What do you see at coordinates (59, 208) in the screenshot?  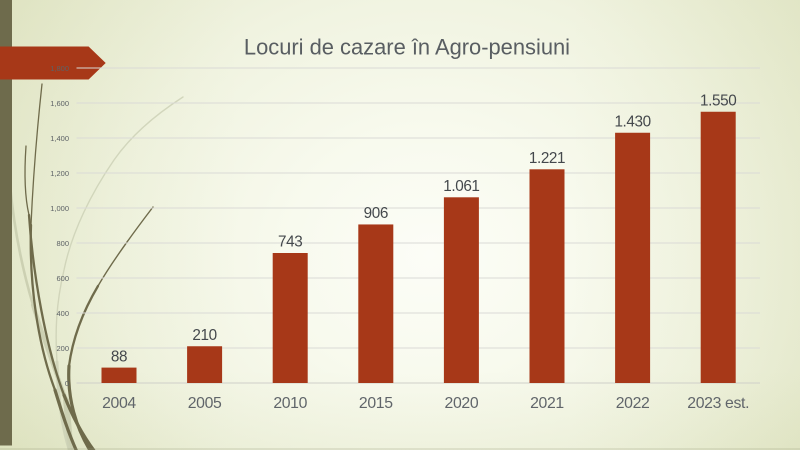 I see `svg-text: 1,000` at bounding box center [59, 208].